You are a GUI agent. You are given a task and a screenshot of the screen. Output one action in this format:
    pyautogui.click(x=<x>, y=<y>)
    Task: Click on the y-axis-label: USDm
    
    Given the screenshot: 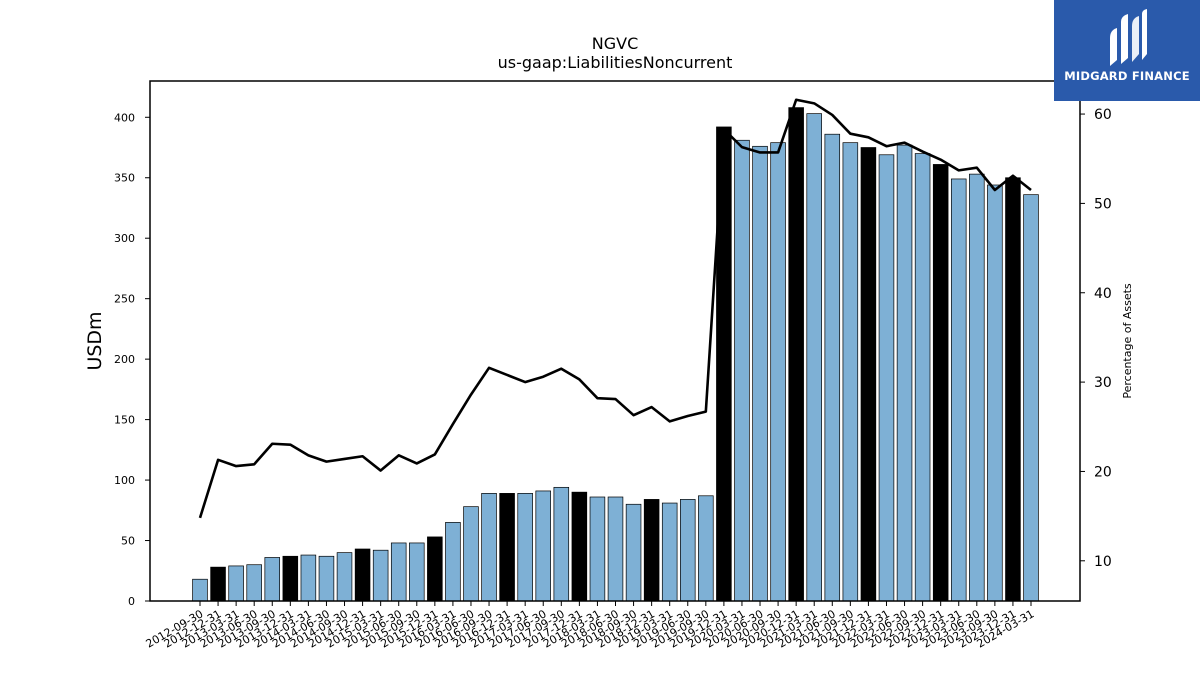 What is the action you would take?
    pyautogui.click(x=95, y=340)
    